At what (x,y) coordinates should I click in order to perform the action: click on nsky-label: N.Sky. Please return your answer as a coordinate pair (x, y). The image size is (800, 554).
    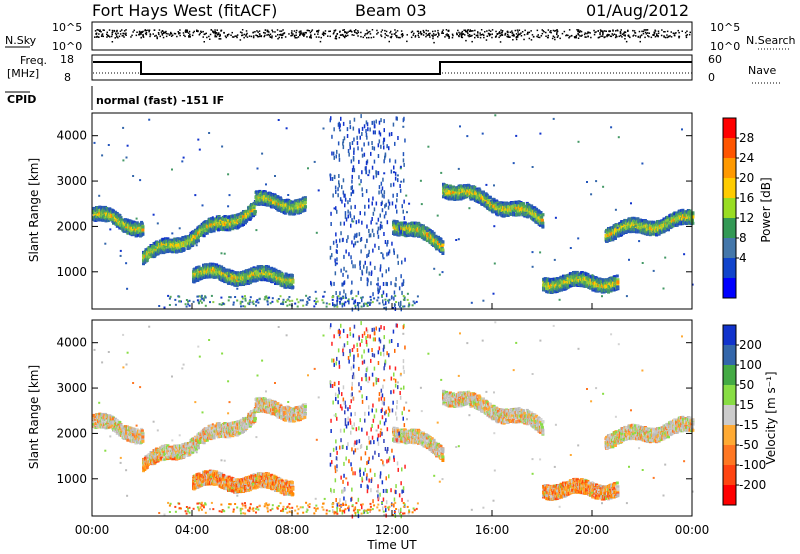
    Looking at the image, I should click on (21, 40).